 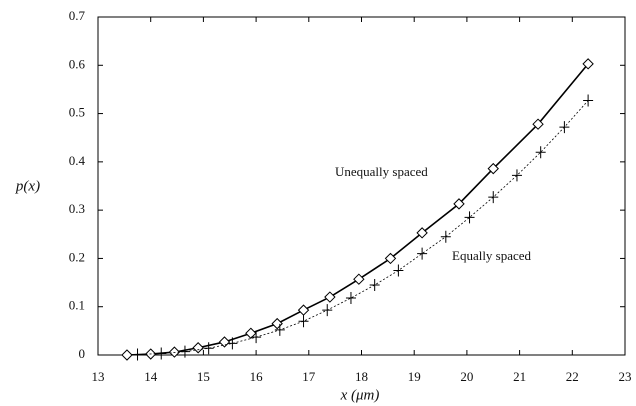 I want to click on series-label: Equally spaced, so click(x=492, y=255).